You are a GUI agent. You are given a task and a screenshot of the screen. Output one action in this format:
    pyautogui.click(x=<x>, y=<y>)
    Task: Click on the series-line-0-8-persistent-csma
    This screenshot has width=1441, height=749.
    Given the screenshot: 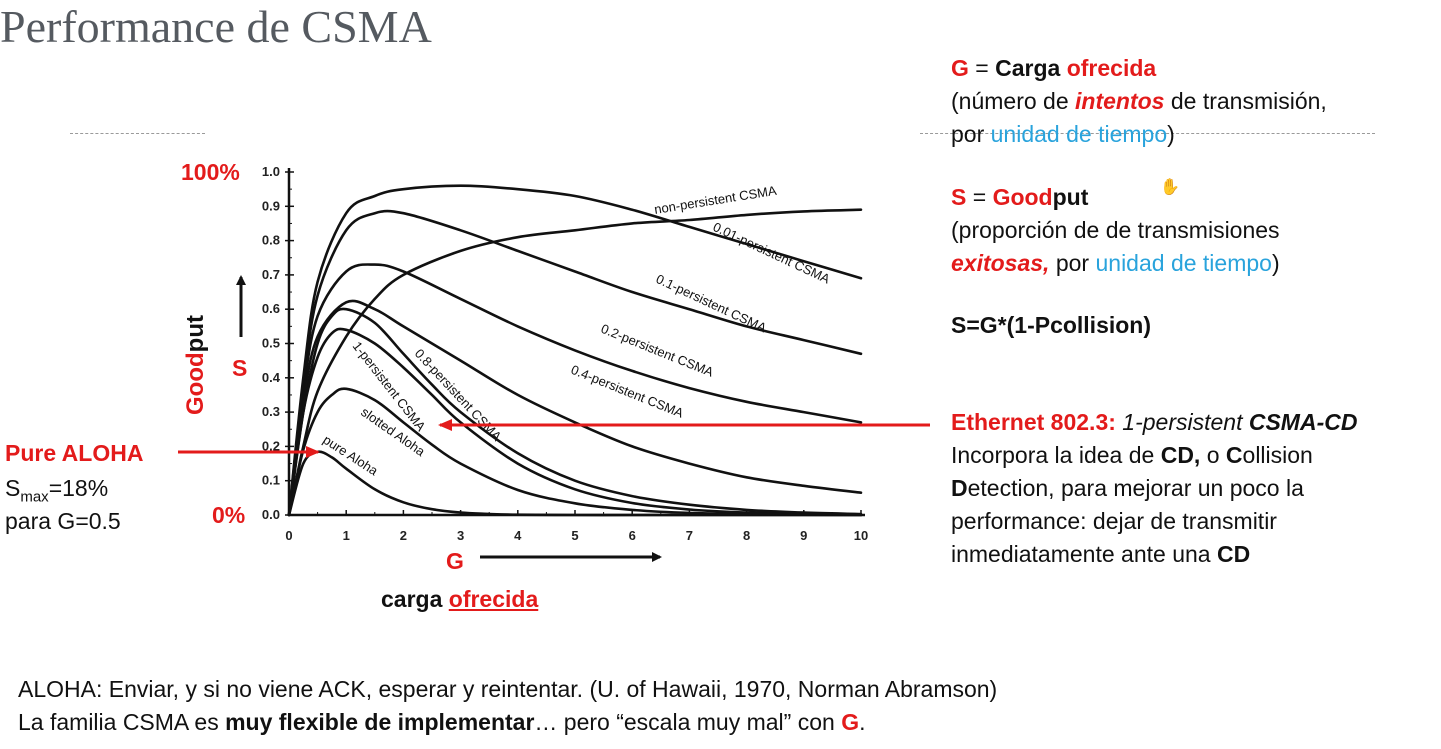 What is the action you would take?
    pyautogui.click(x=575, y=412)
    